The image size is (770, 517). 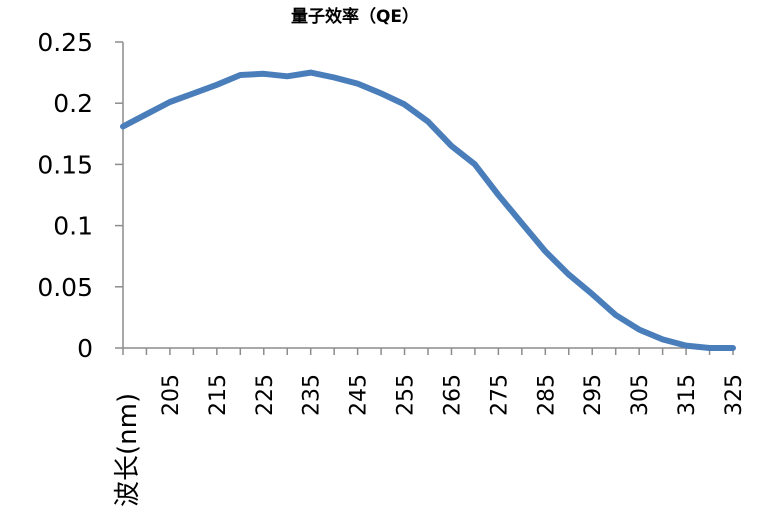 I want to click on y-tick-label: 0.2, so click(x=73, y=103).